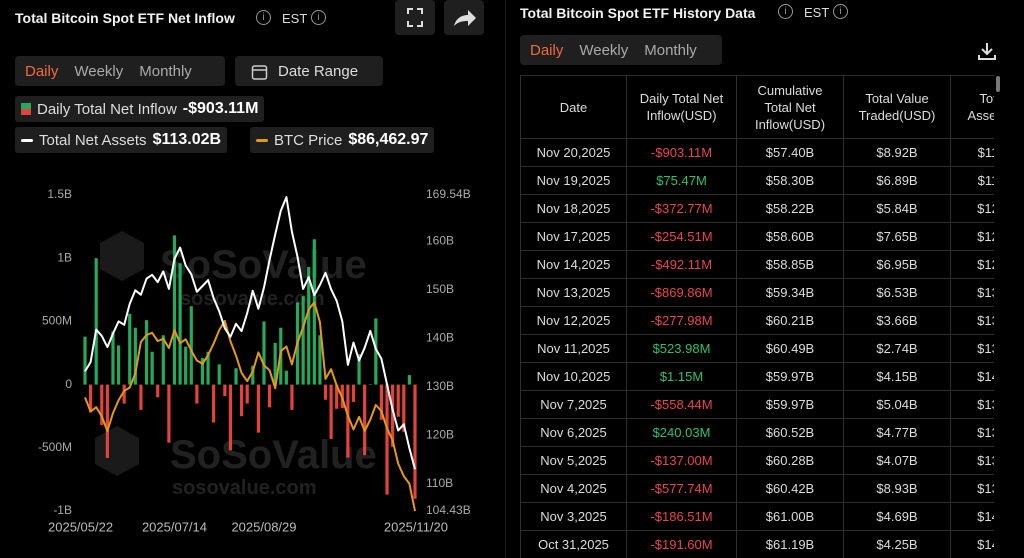  I want to click on table-cell: $58.85B, so click(790, 264).